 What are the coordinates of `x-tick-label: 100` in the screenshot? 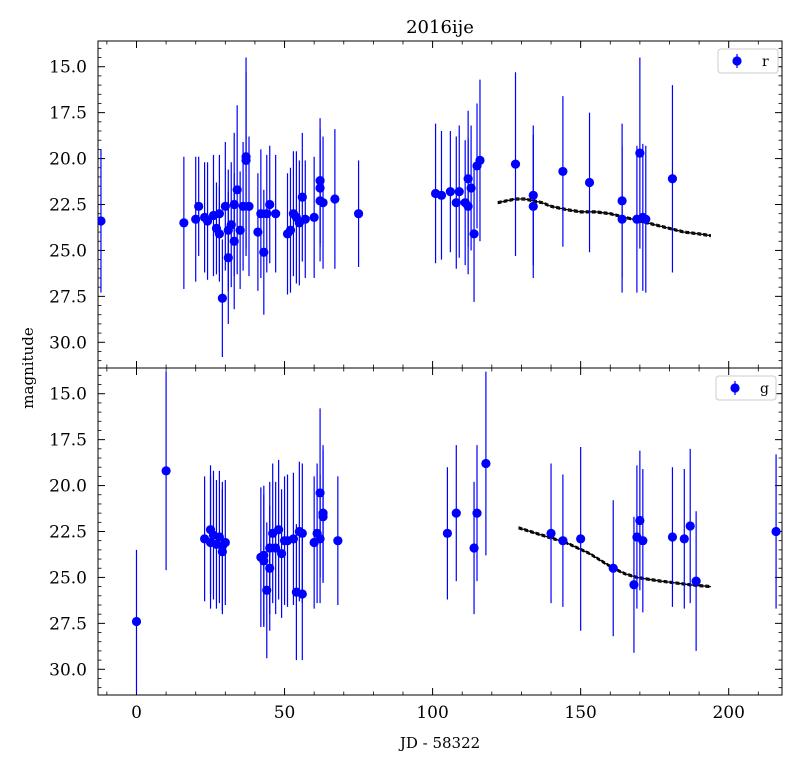 It's located at (432, 713).